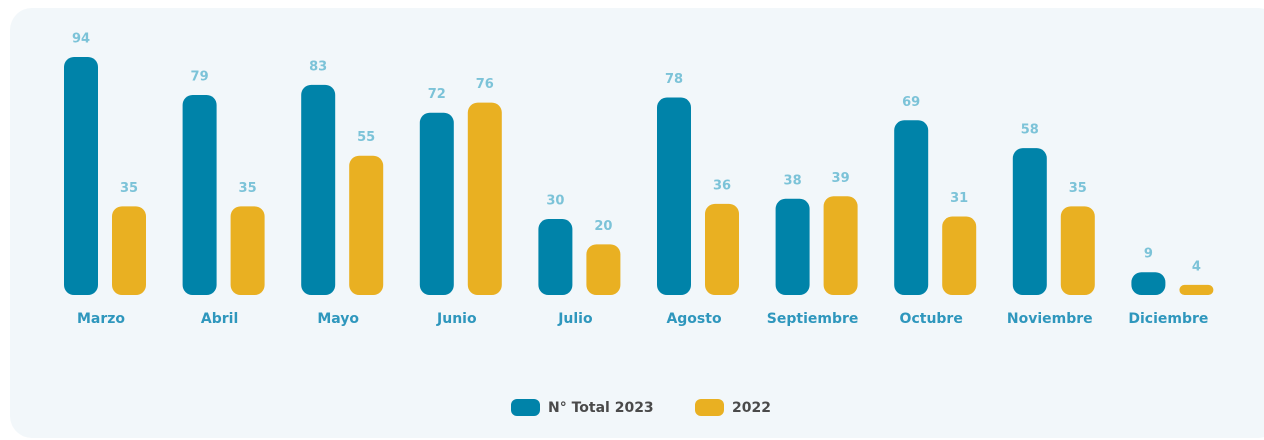  What do you see at coordinates (366, 137) in the screenshot?
I see `value-label: 55` at bounding box center [366, 137].